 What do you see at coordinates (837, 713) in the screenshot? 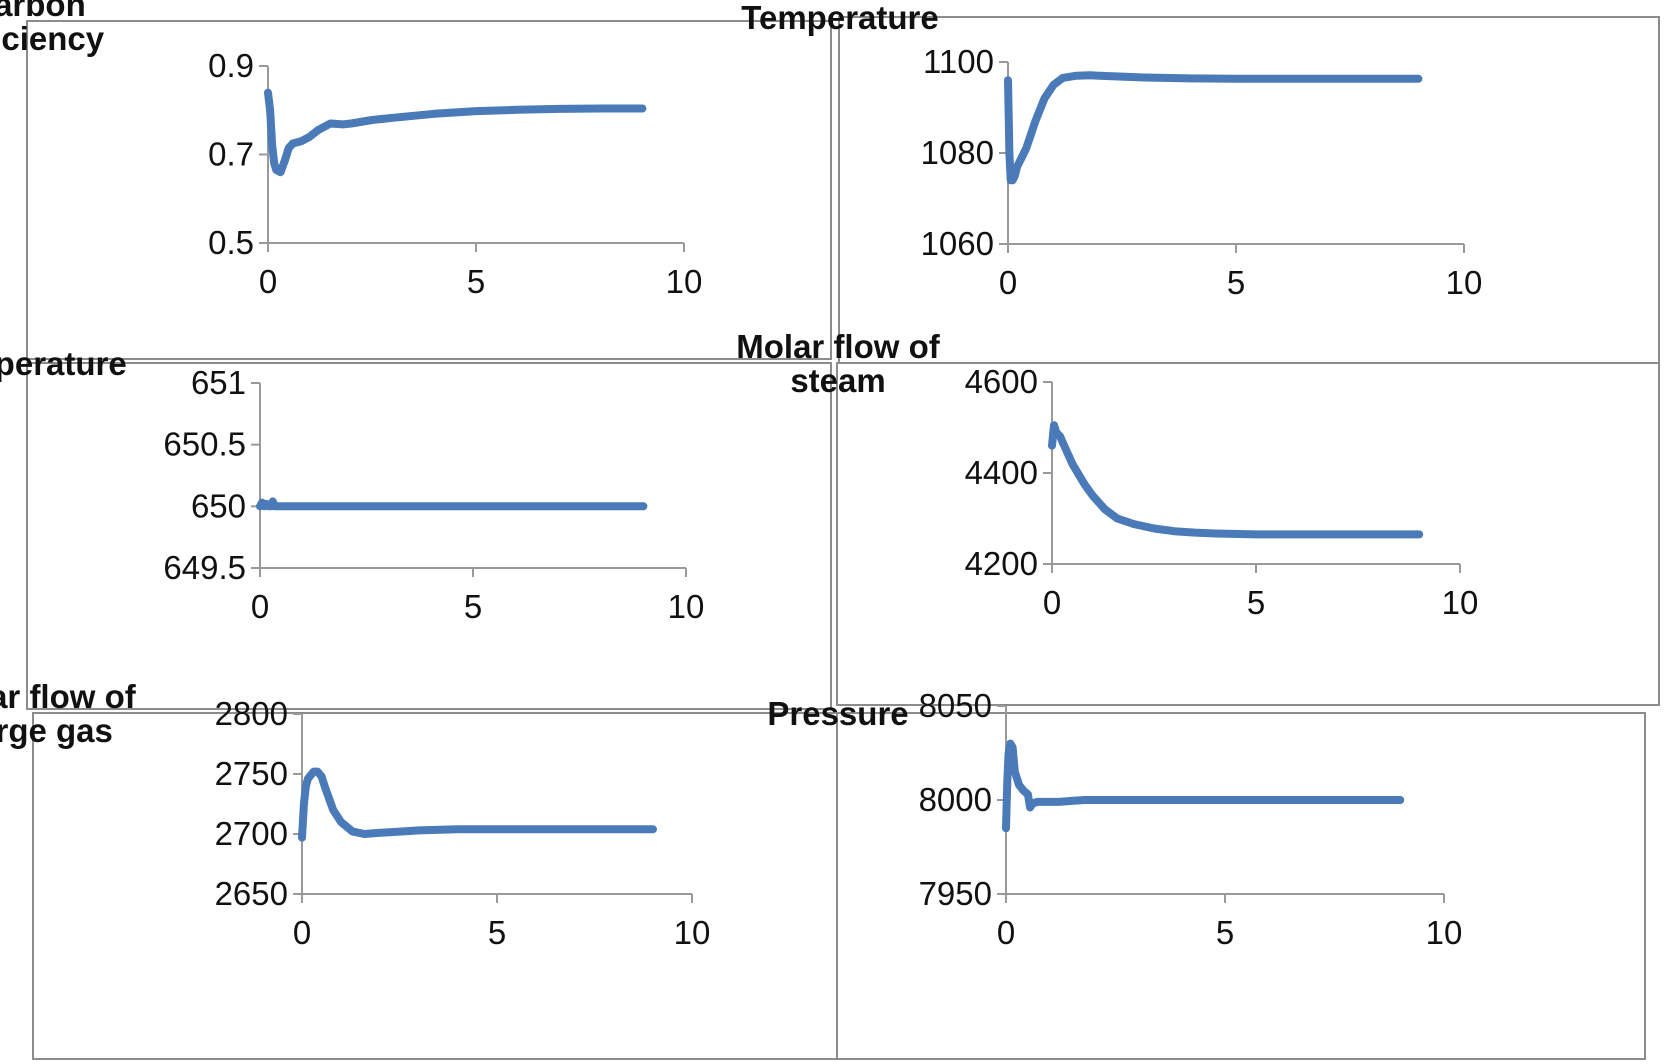
I see `y-axis-label-line: Pressure` at bounding box center [837, 713].